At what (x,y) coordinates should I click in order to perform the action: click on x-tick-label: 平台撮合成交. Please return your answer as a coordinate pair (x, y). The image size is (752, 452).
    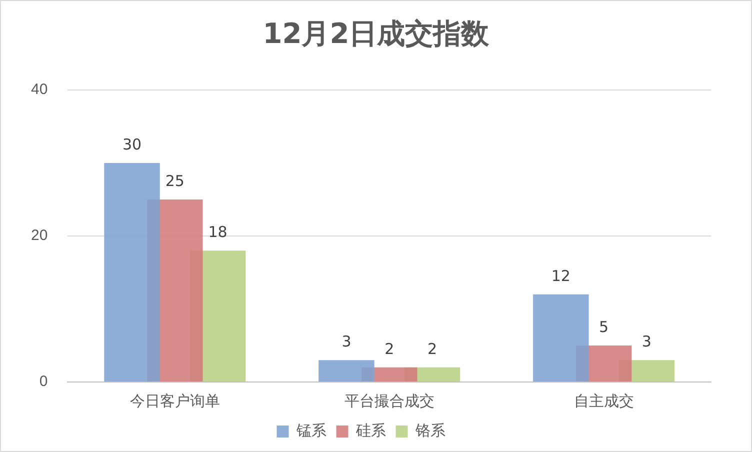
    Looking at the image, I should click on (389, 401).